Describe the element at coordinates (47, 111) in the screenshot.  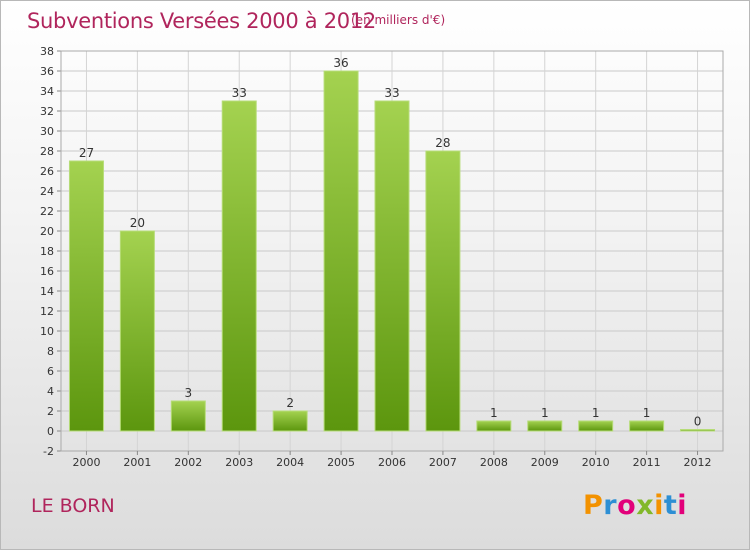
I see `y-tick-label: 32` at that location.